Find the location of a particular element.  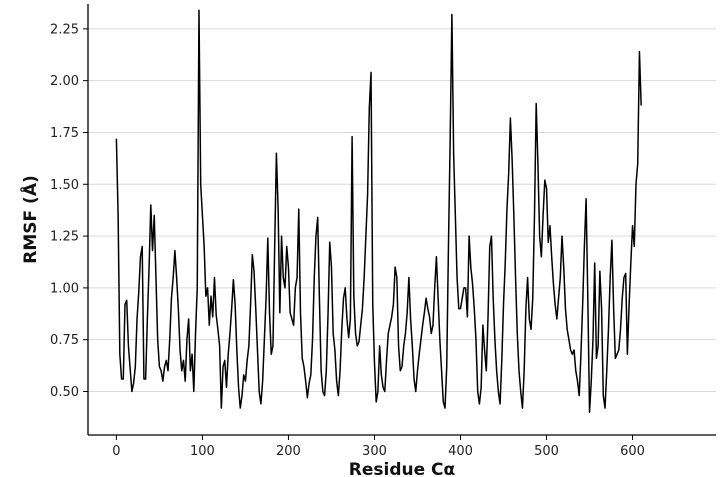

y-tick-label: 1.50 is located at coordinates (64, 185).